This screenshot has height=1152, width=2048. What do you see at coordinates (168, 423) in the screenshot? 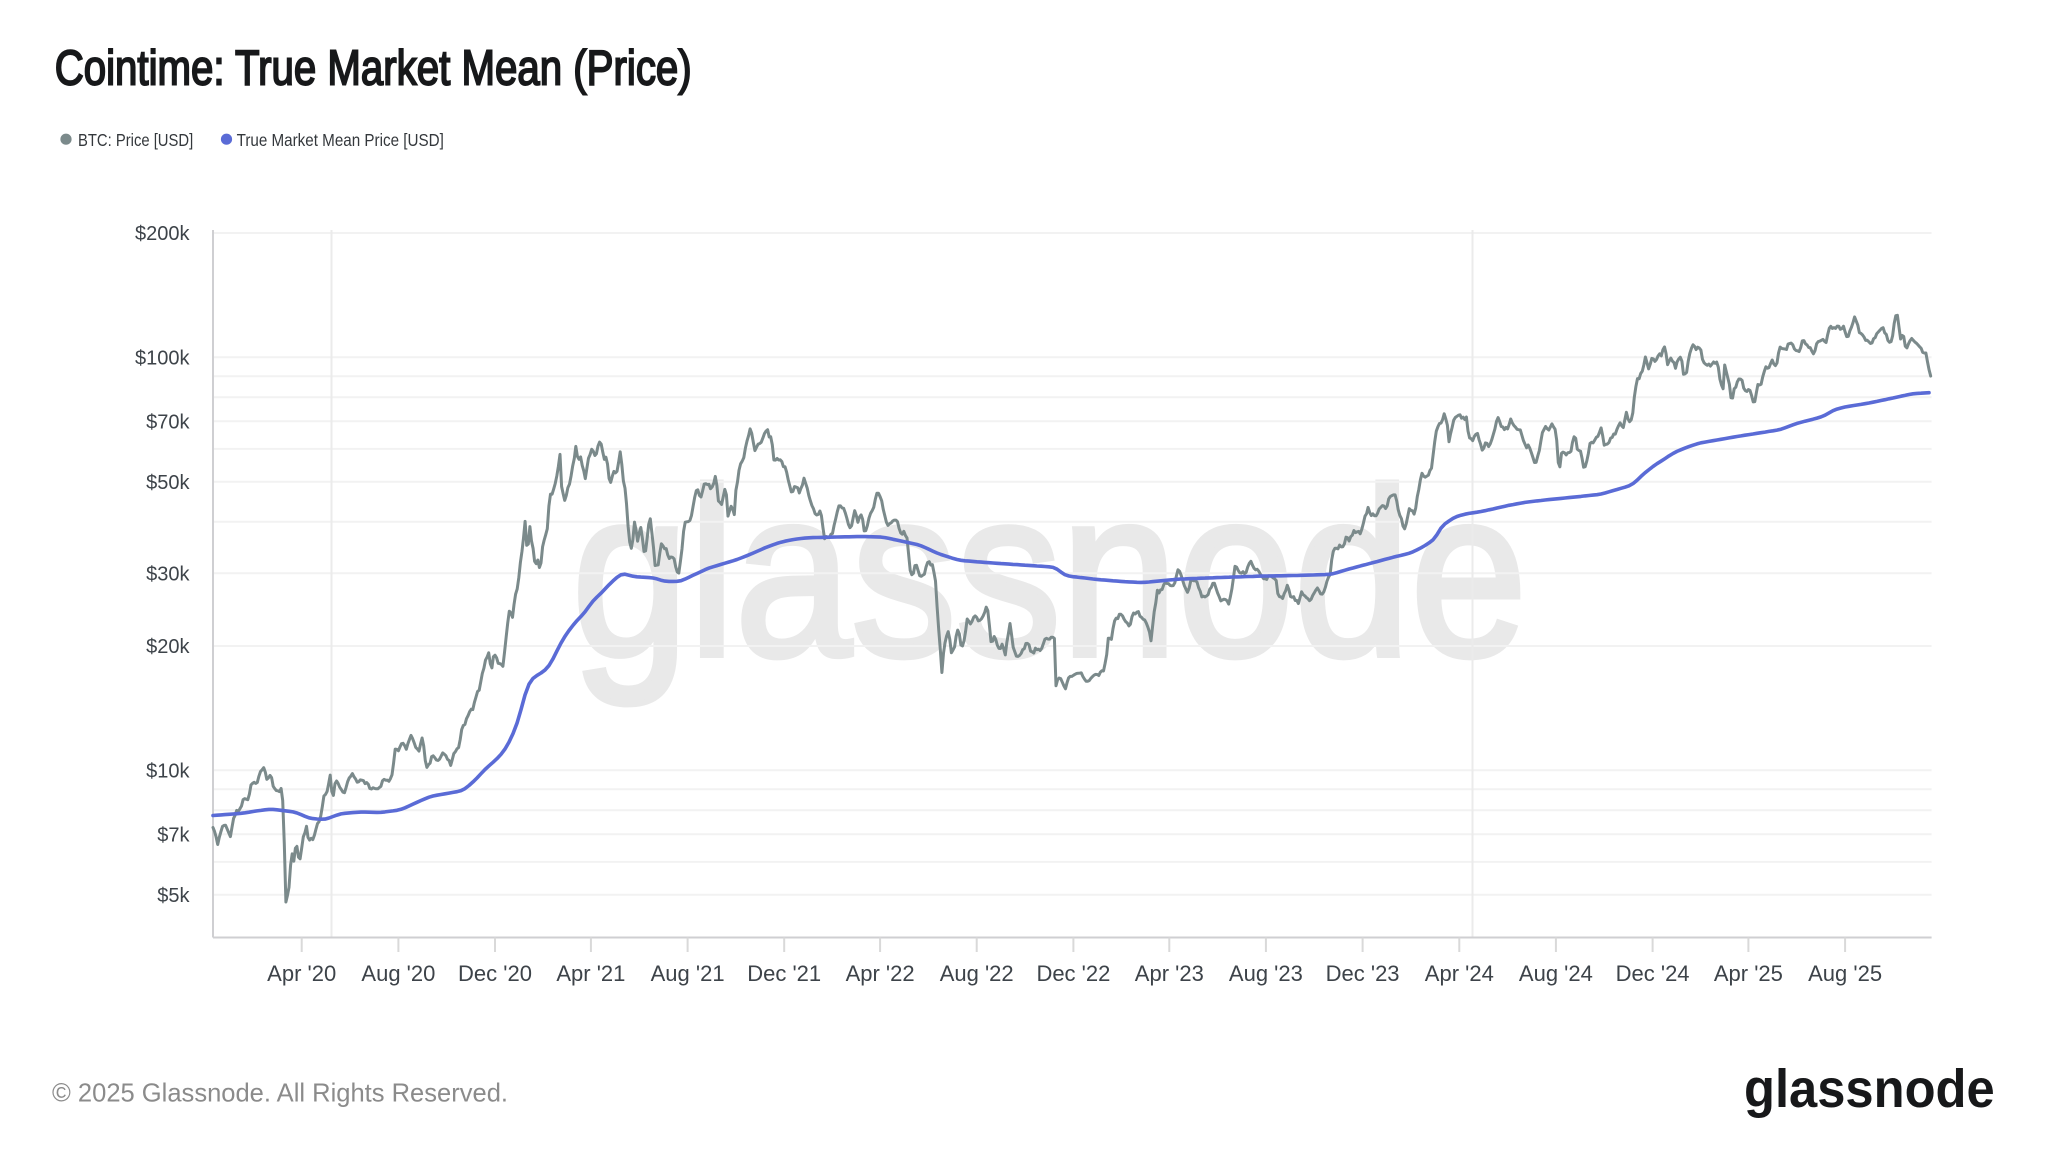
I see `svg-text: $70k` at bounding box center [168, 423].